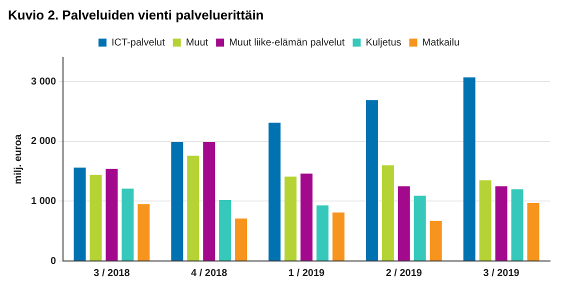 The width and height of the screenshot is (574, 291). What do you see at coordinates (43, 142) in the screenshot?
I see `y-tick-label: 2 000` at bounding box center [43, 142].